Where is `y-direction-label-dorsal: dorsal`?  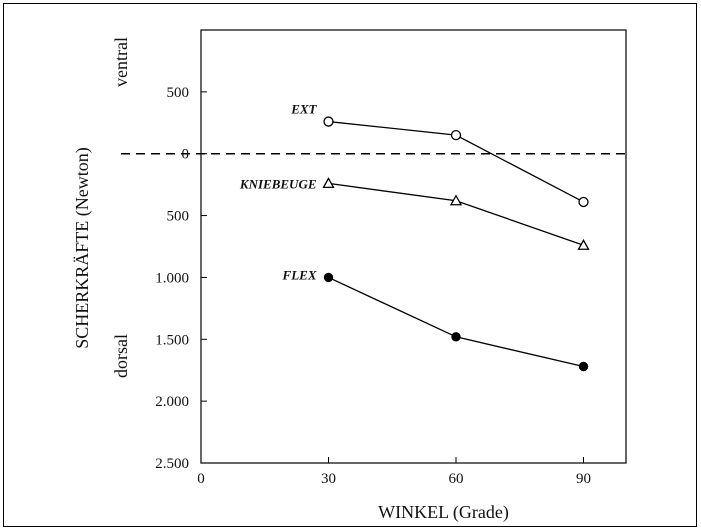 y-direction-label-dorsal: dorsal is located at coordinates (121, 356).